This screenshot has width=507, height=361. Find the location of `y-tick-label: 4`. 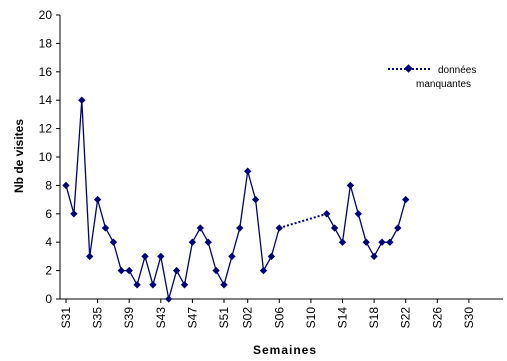

y-tick-label: 4 is located at coordinates (48, 242).